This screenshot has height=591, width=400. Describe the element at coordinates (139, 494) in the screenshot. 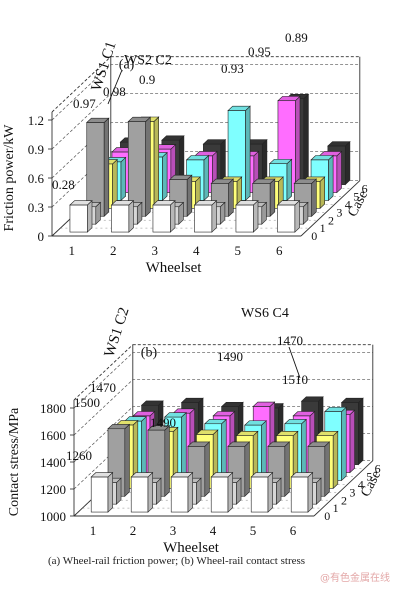

I see `bar-case0-wheelset2` at that location.